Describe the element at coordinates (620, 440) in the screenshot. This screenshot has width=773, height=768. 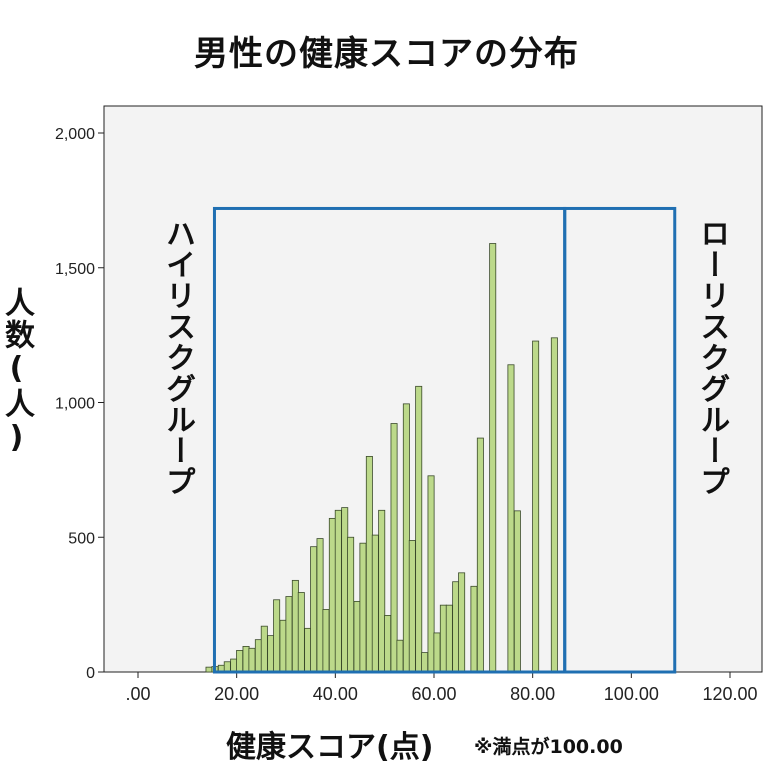
I see `group-box` at that location.